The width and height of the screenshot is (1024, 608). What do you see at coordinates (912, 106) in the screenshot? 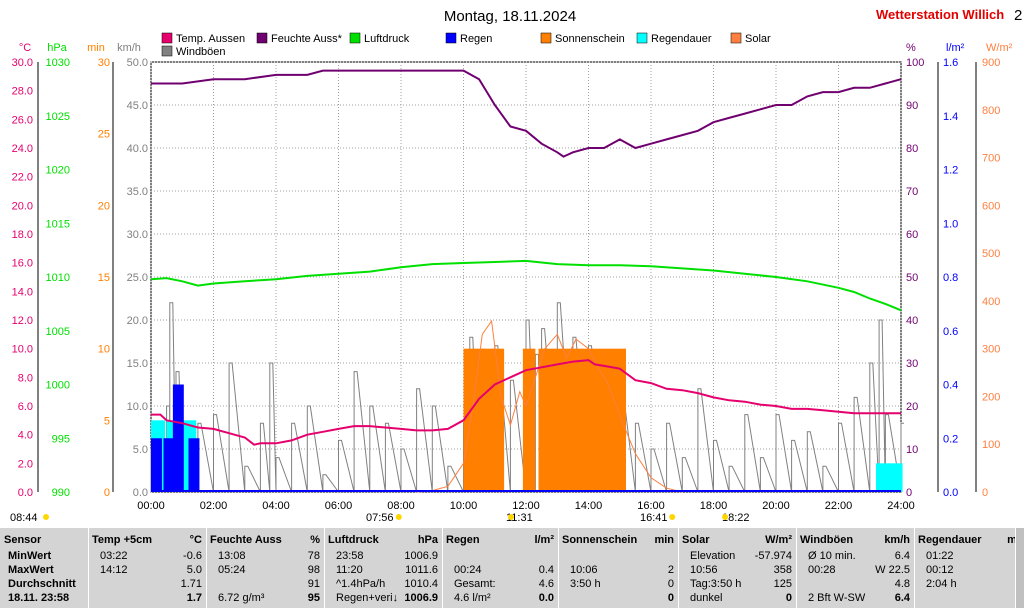
I see `y-tick-label: 90` at bounding box center [912, 106].